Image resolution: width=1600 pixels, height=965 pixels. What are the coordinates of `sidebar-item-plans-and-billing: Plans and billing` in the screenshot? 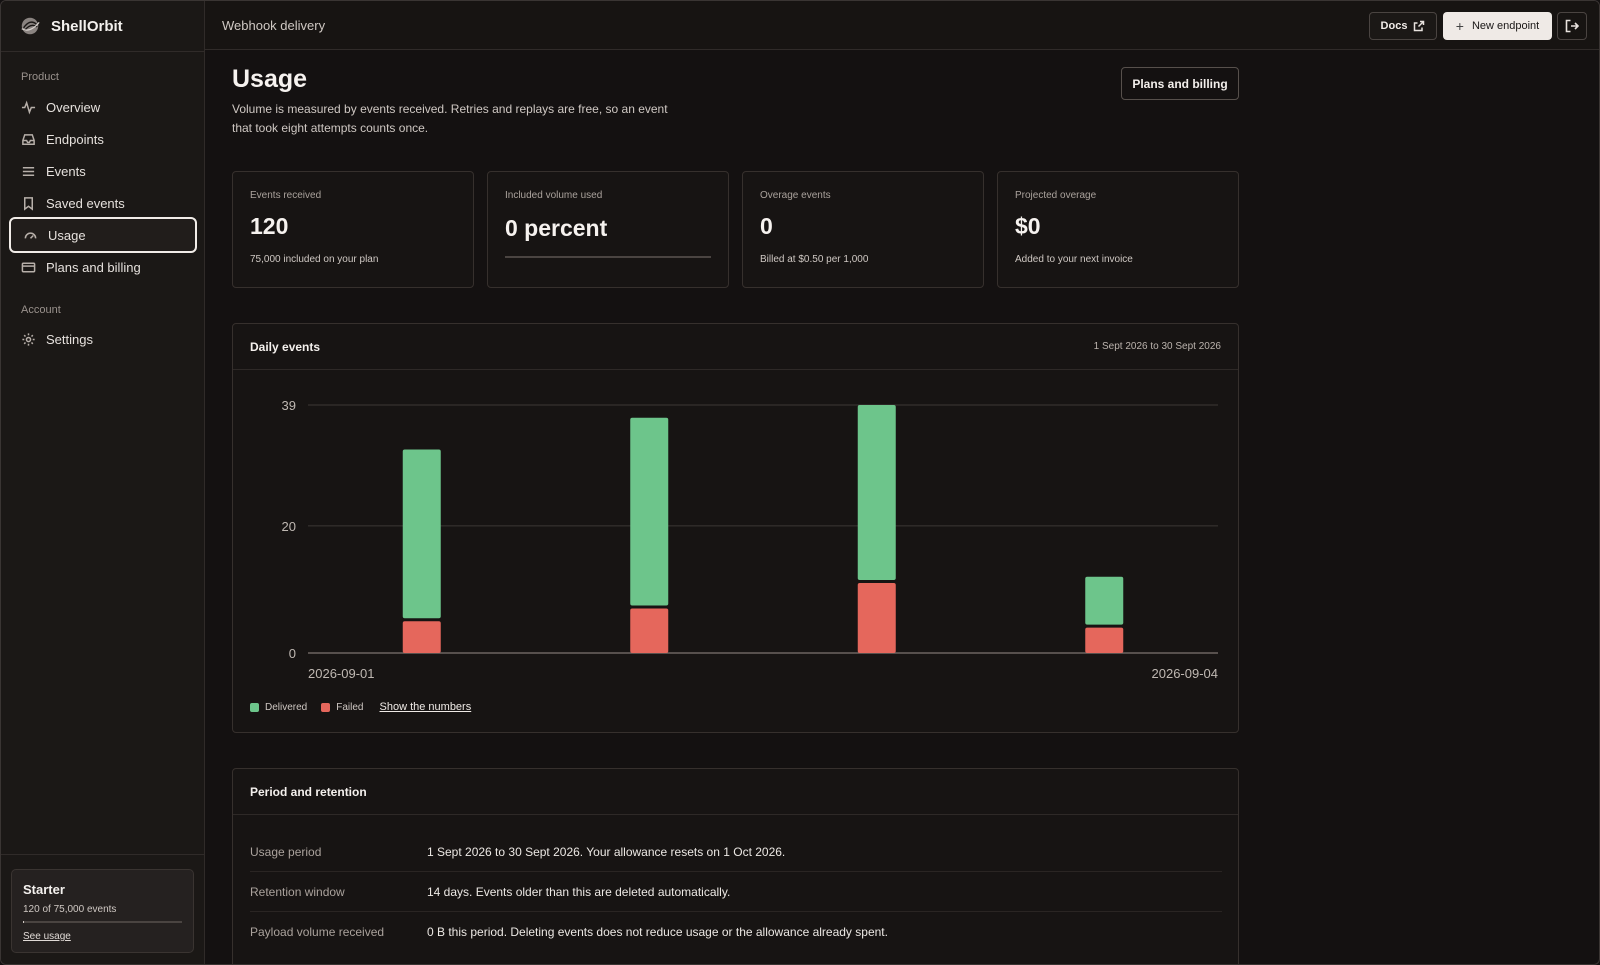 It's located at (103, 267).